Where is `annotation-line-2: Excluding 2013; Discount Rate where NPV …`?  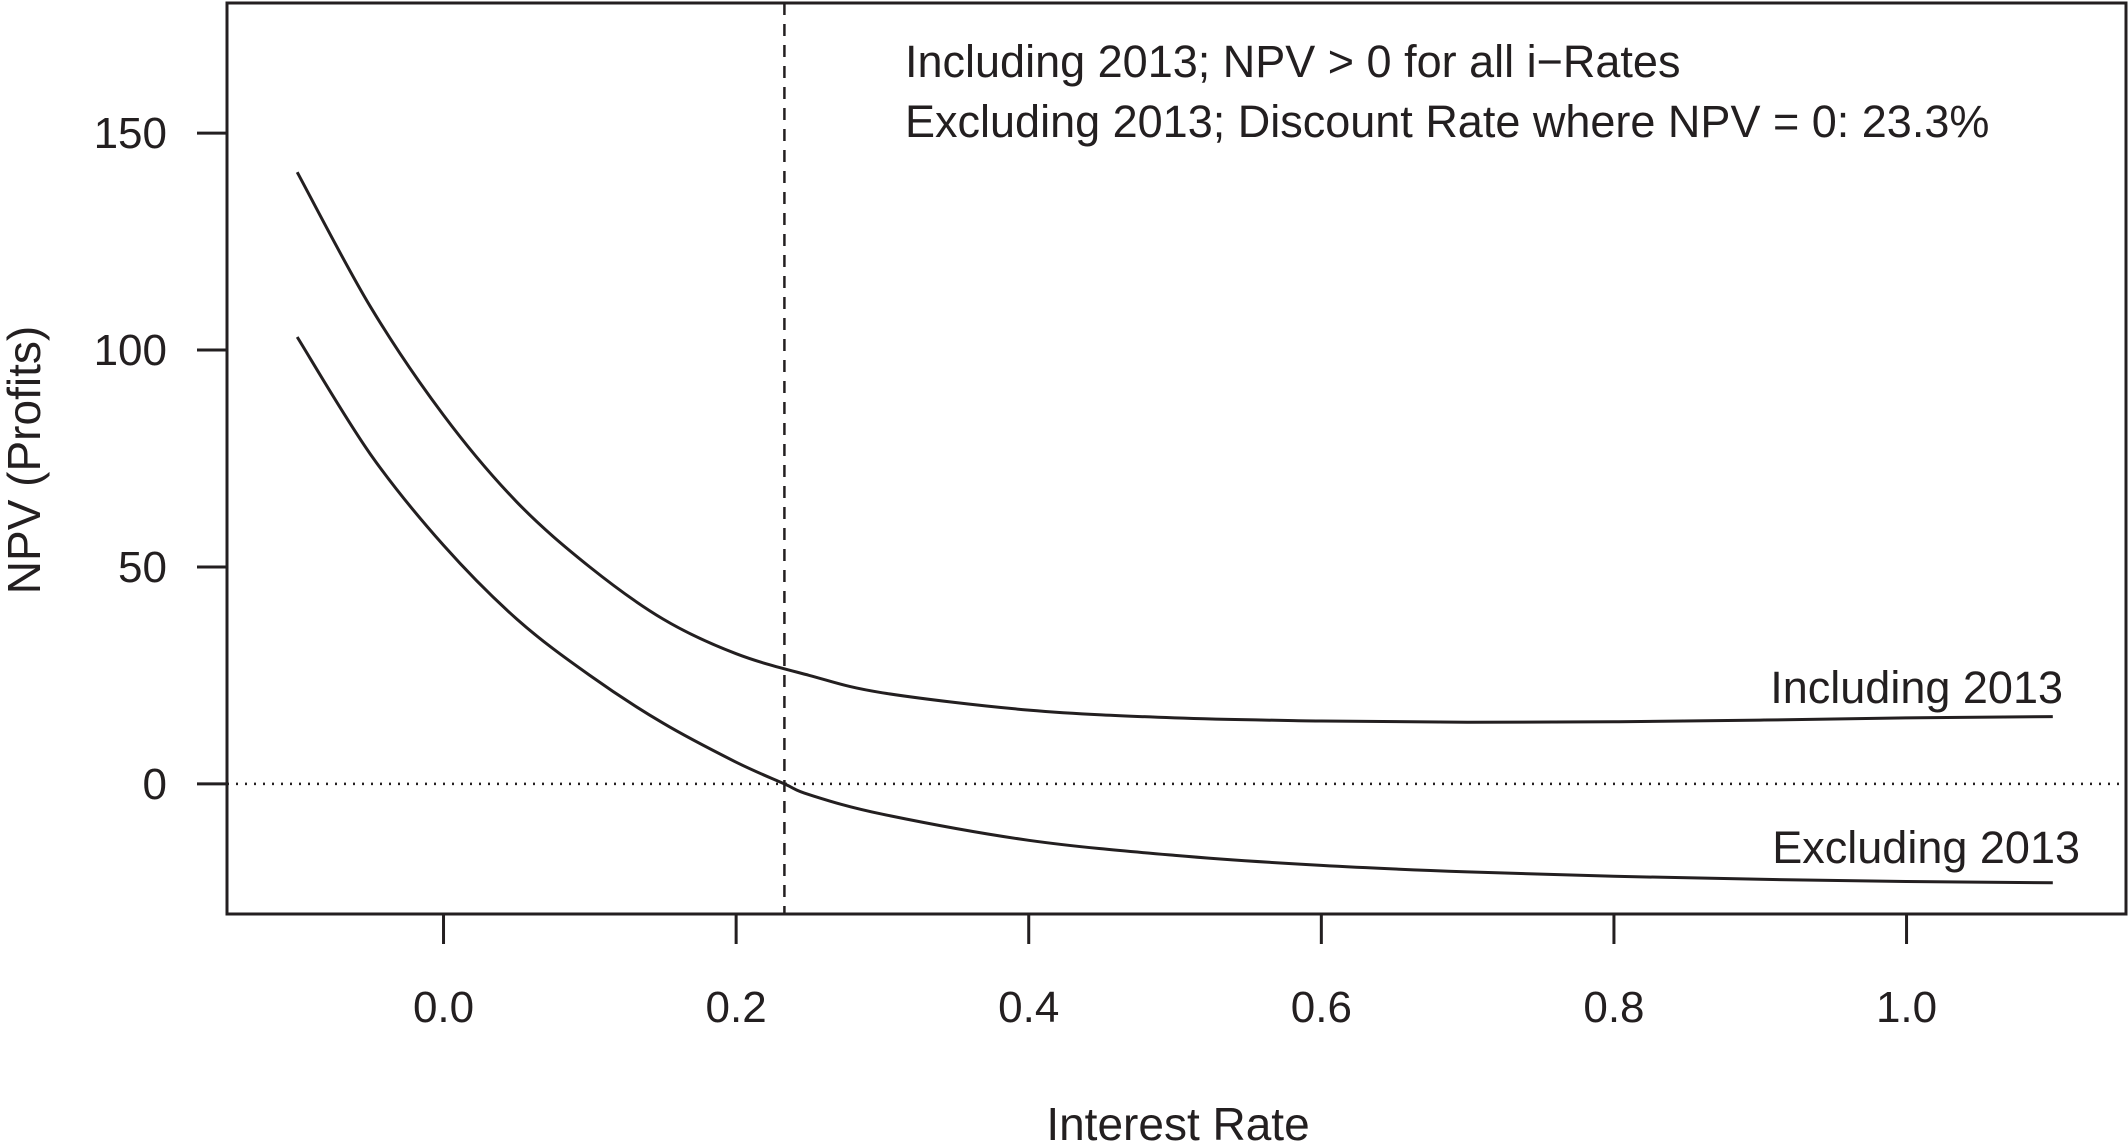
annotation-line-2: Excluding 2013; Discount Rate where NPV … is located at coordinates (1447, 121).